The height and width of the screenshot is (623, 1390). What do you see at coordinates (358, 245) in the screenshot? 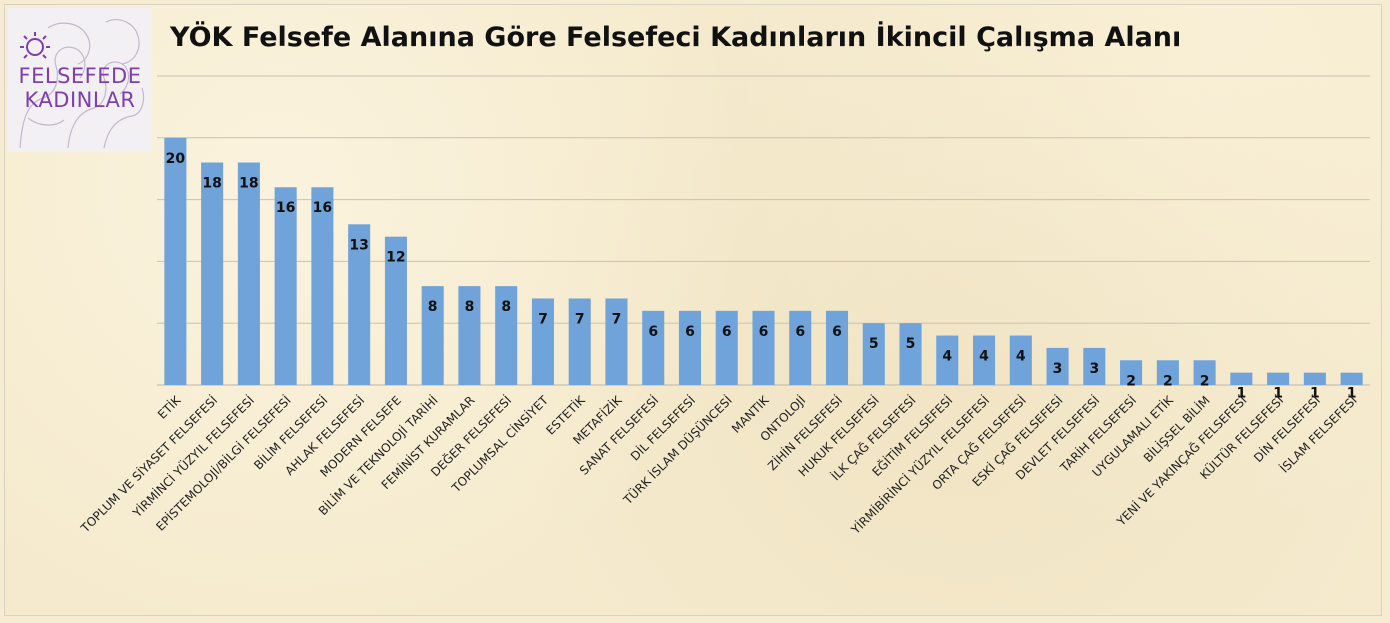
I see `data-label: 13` at bounding box center [358, 245].